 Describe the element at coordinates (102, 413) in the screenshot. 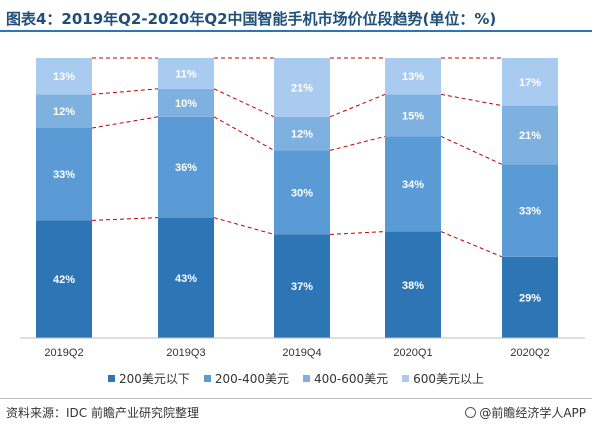

I see `source-note: 资料来源：IDC 前瞻产业研究院整理` at that location.